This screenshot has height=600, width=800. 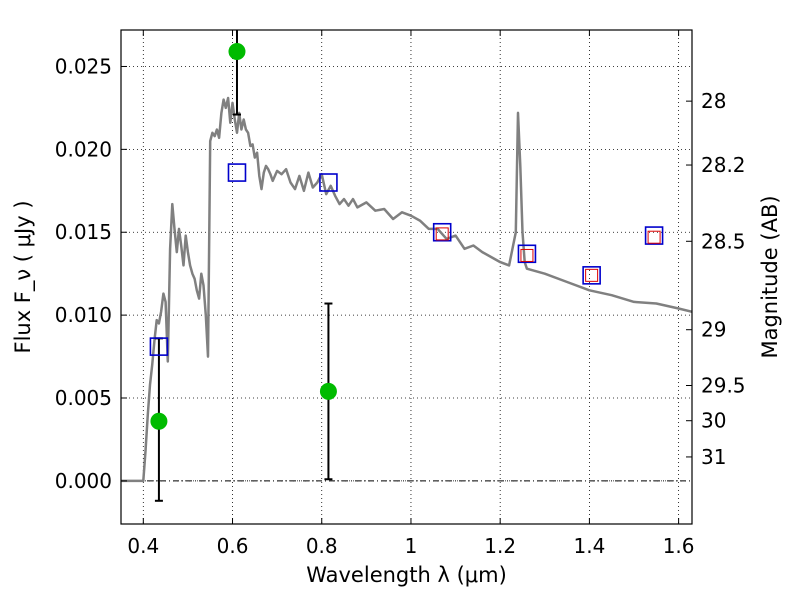 What do you see at coordinates (83, 398) in the screenshot?
I see `y-tick-label: 0.005` at bounding box center [83, 398].